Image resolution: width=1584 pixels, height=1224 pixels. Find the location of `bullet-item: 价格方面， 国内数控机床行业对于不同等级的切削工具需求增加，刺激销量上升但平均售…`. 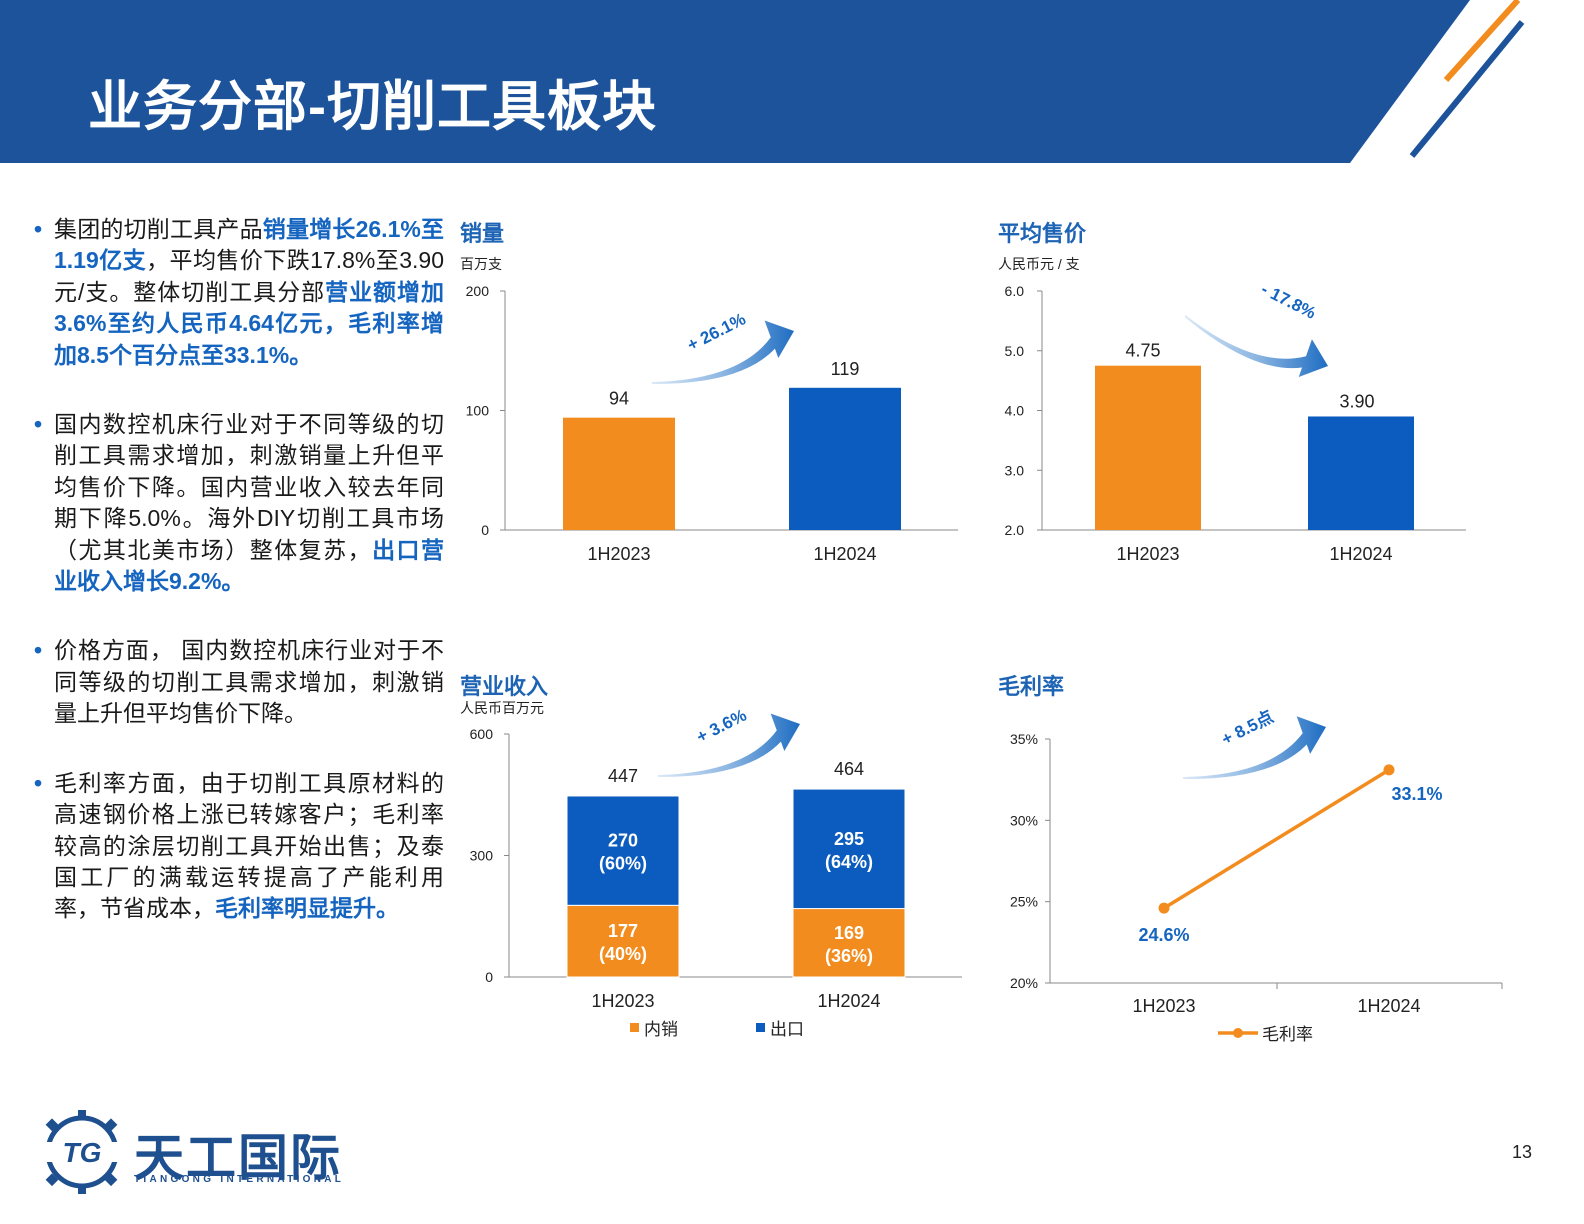

bullet-item: 价格方面， 国内数控机床行业对于不同等级的切削工具需求增加，刺激销量上升但平均售… is located at coordinates (239, 682).